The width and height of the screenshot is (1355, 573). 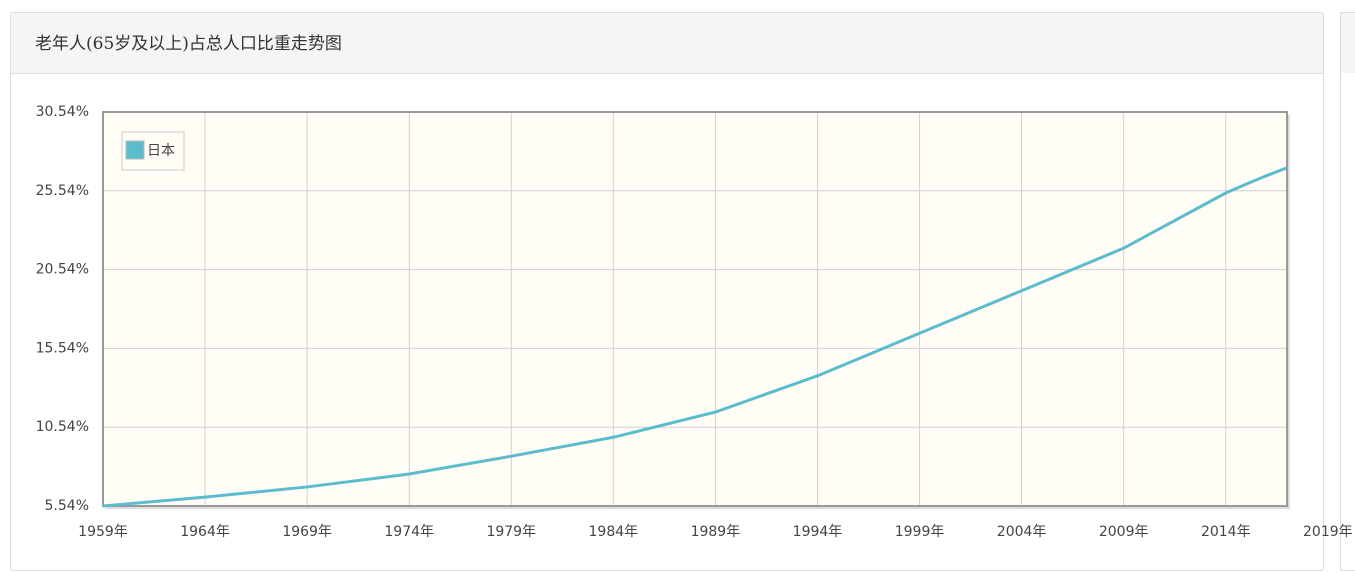 What do you see at coordinates (103, 532) in the screenshot?
I see `x-tick-label: 1959年` at bounding box center [103, 532].